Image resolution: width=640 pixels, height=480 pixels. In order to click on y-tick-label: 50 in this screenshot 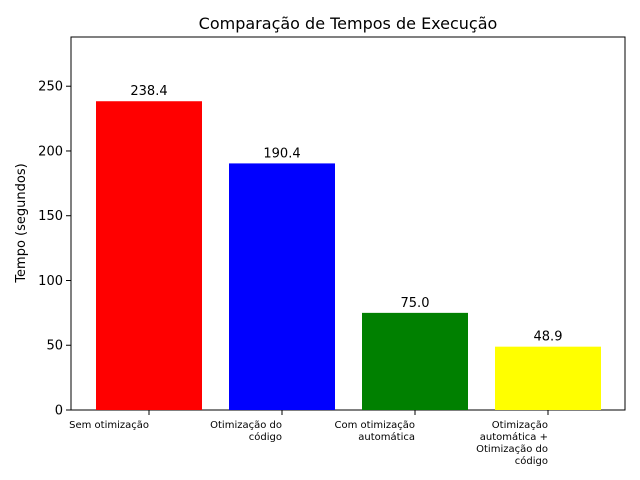, I will do `click(54, 346)`.